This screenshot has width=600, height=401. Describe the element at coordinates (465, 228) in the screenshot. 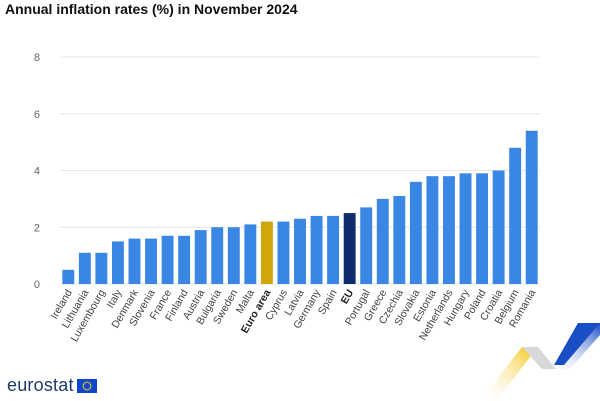

I see `bar-hungary` at that location.